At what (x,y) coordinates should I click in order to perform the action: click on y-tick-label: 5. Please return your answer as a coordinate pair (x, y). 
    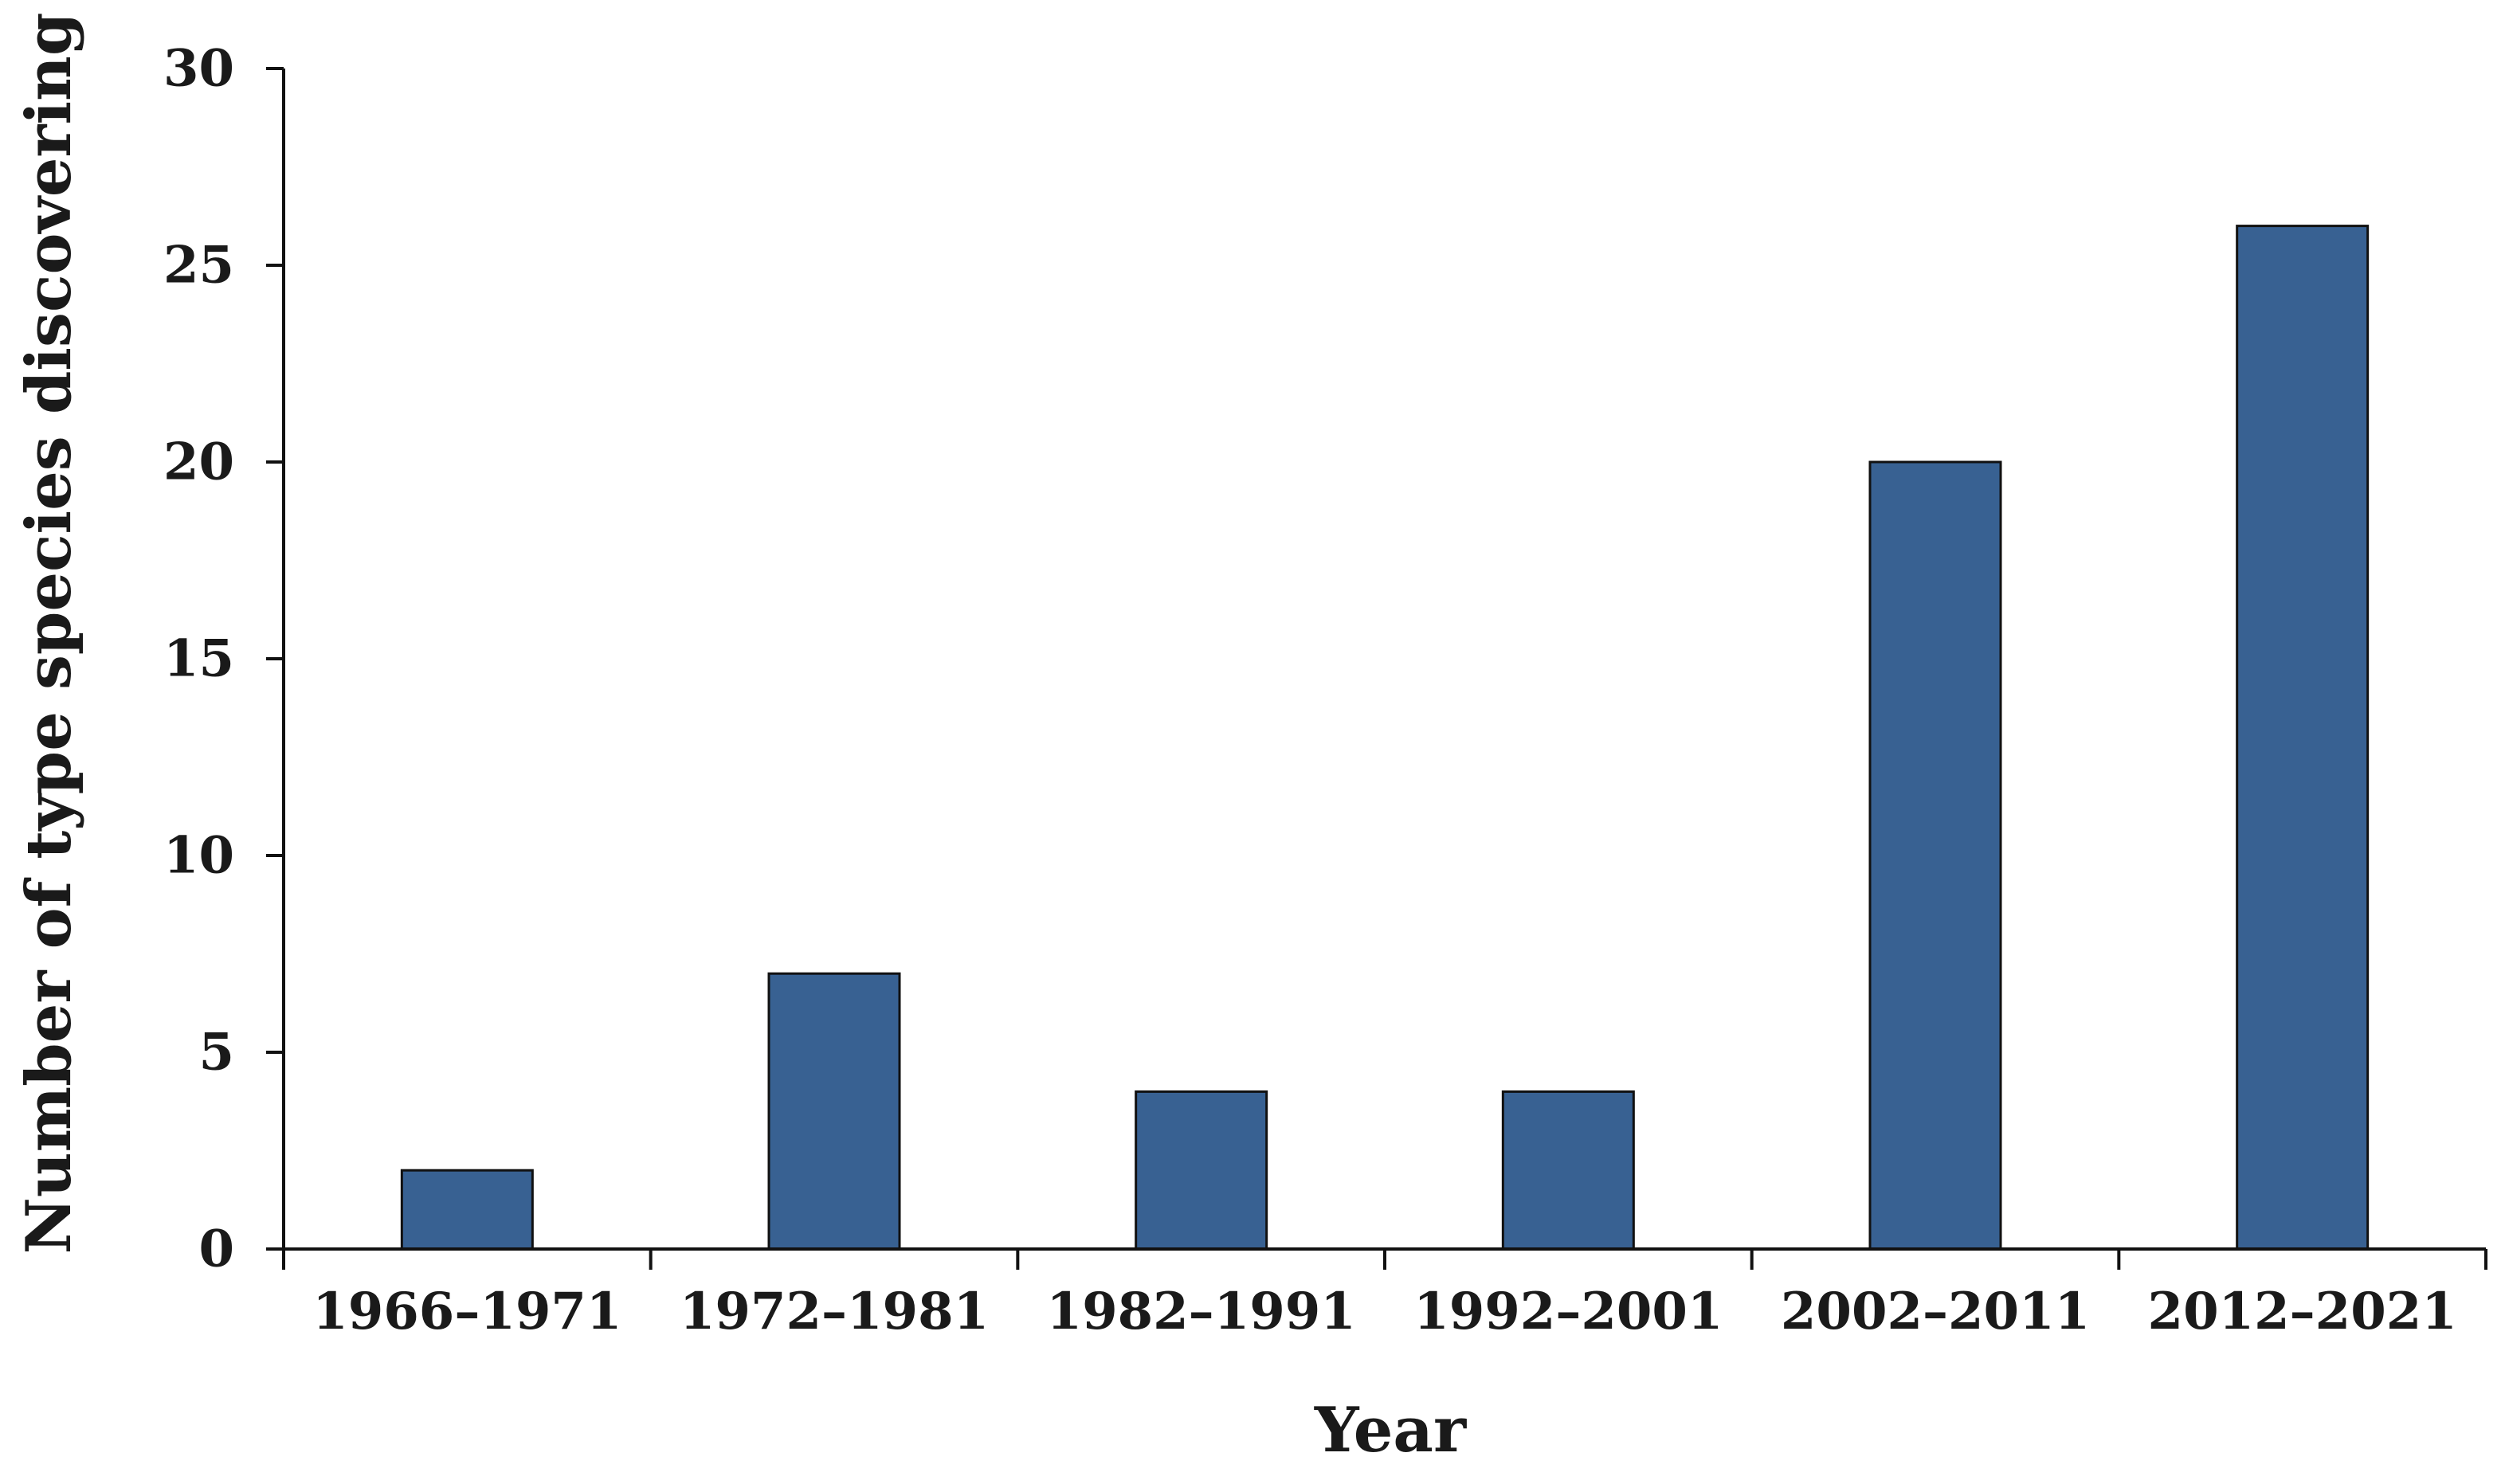
    Looking at the image, I should click on (216, 1053).